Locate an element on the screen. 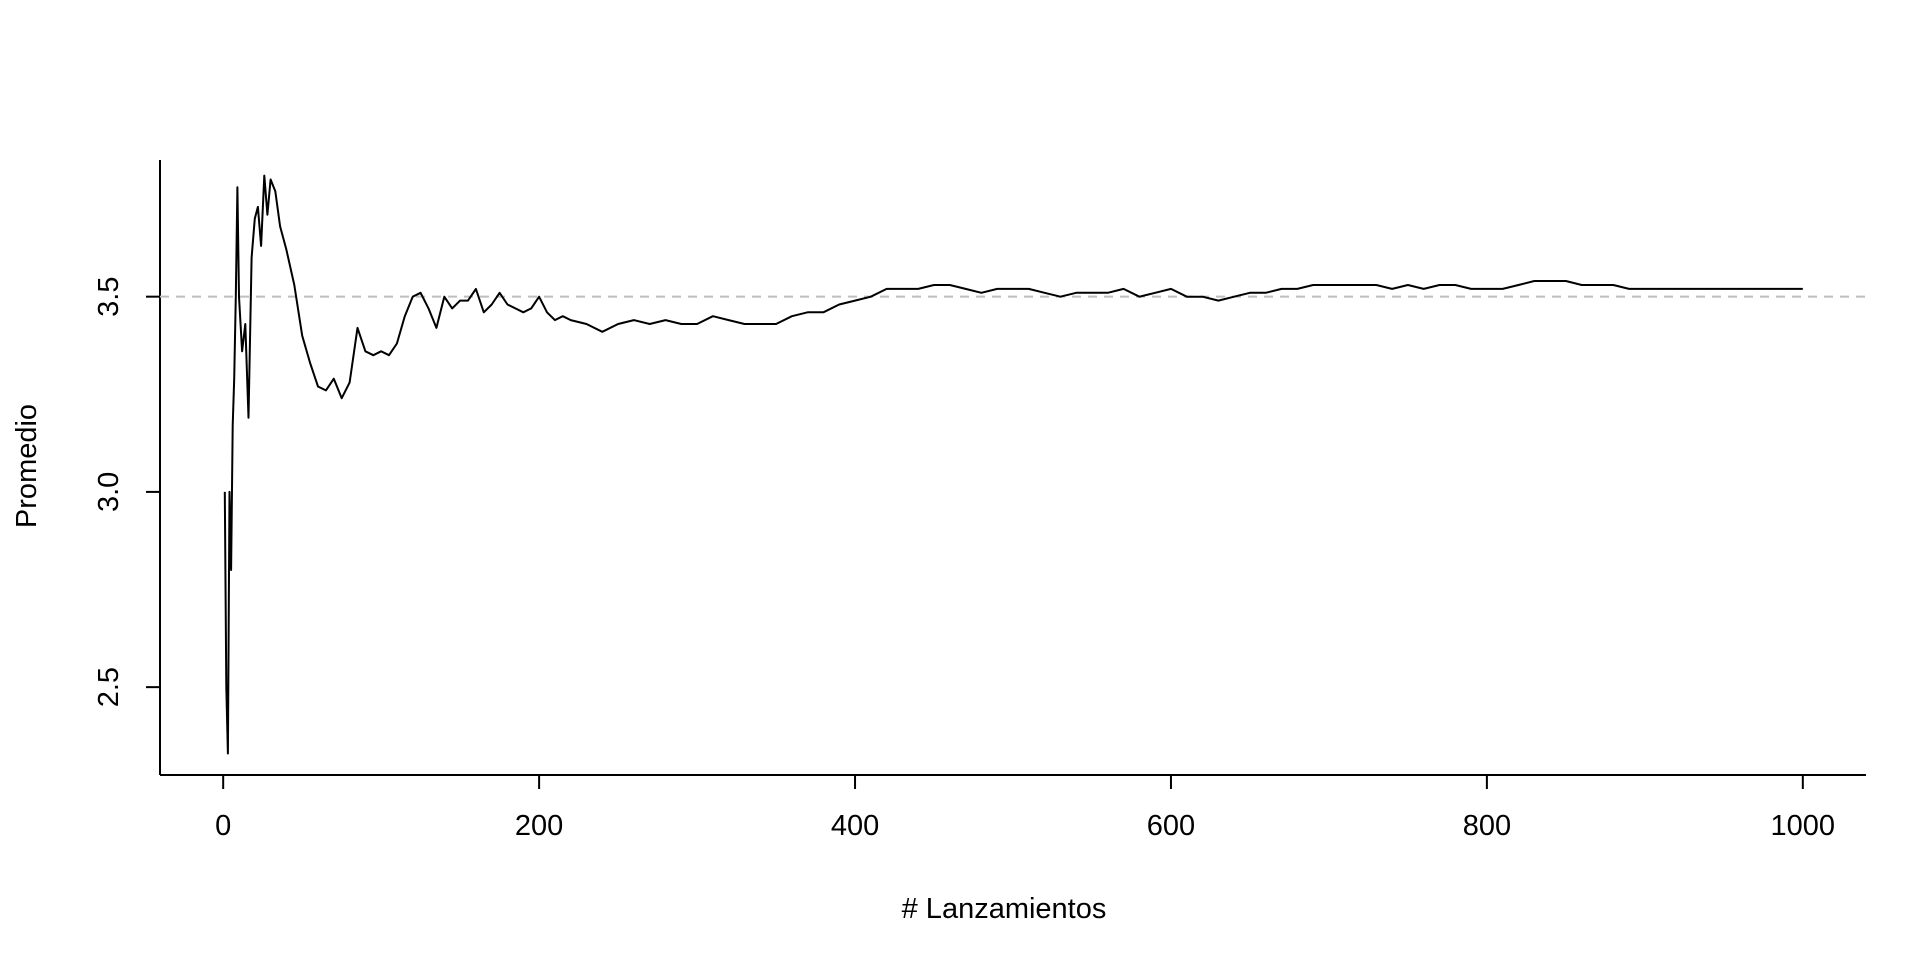 This screenshot has width=1920, height=960. x-tick-label: 800 is located at coordinates (1487, 826).